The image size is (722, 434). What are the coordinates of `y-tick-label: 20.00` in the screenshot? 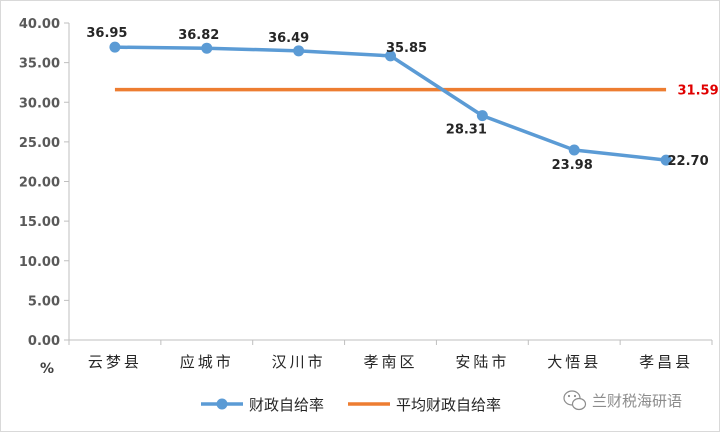 It's located at (39, 183).